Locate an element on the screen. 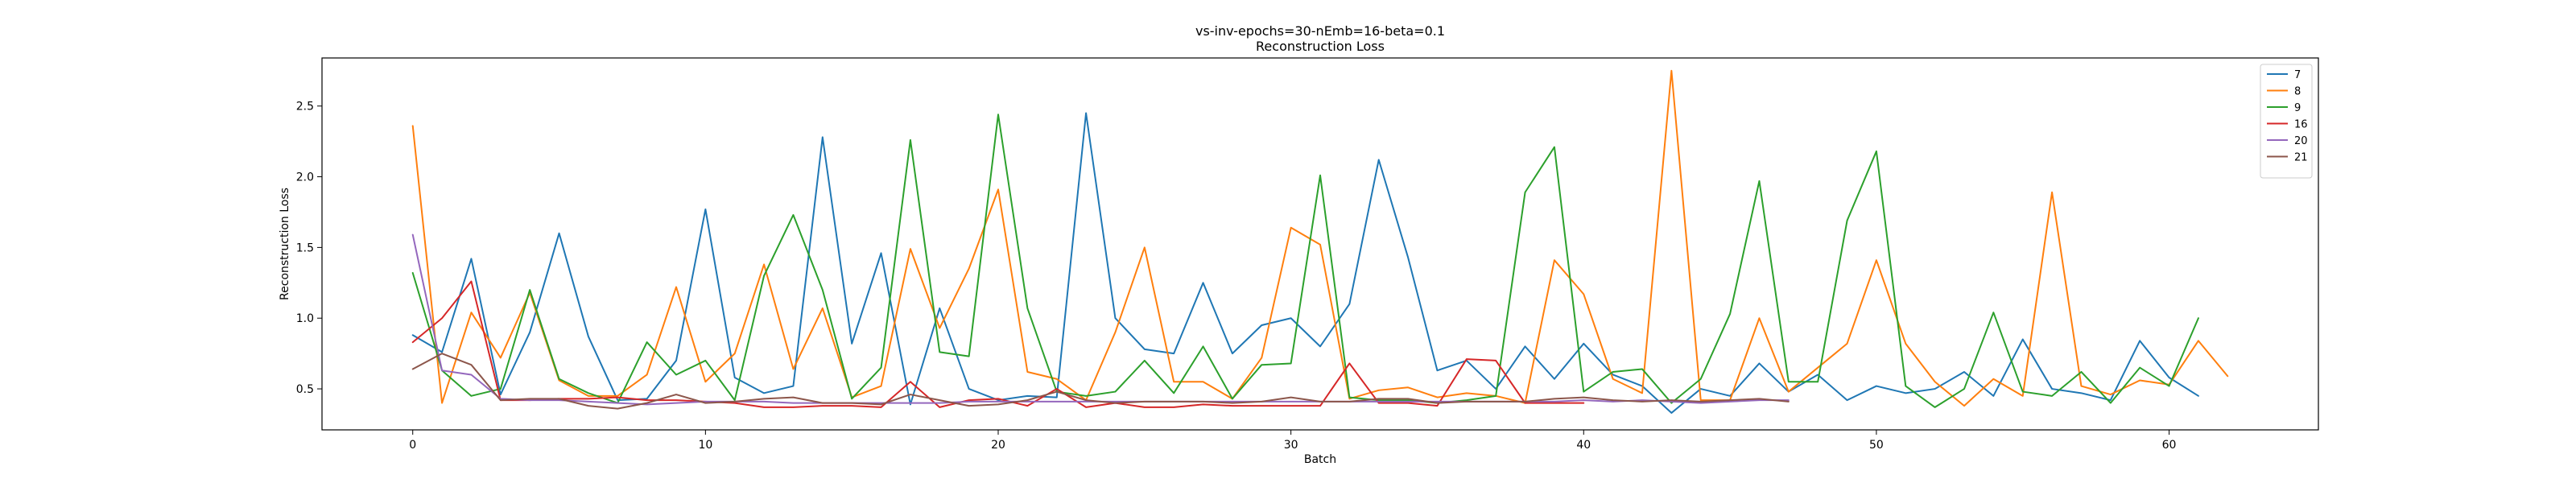 This screenshot has height=483, width=2576. x-tick-label: 10 is located at coordinates (705, 445).